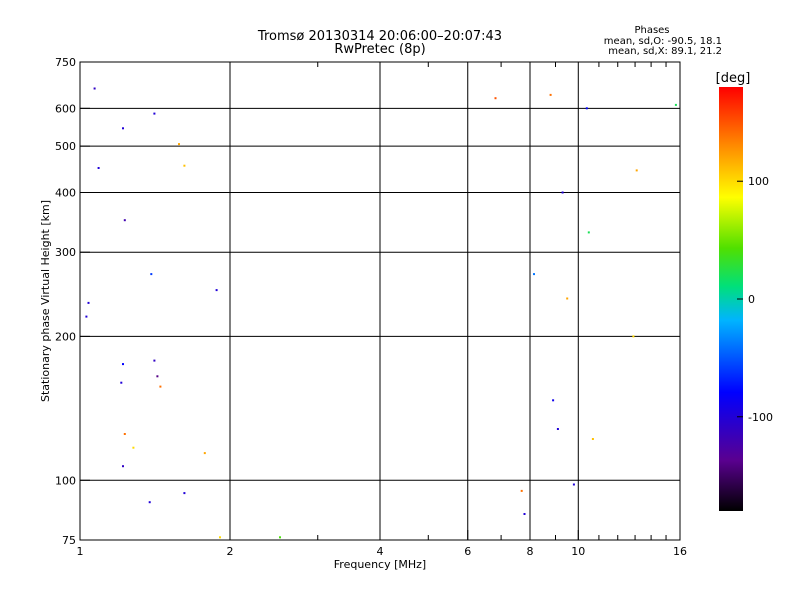 This screenshot has width=800, height=600. I want to click on colorbar-ticks: 100 0 -100, so click(755, 299).